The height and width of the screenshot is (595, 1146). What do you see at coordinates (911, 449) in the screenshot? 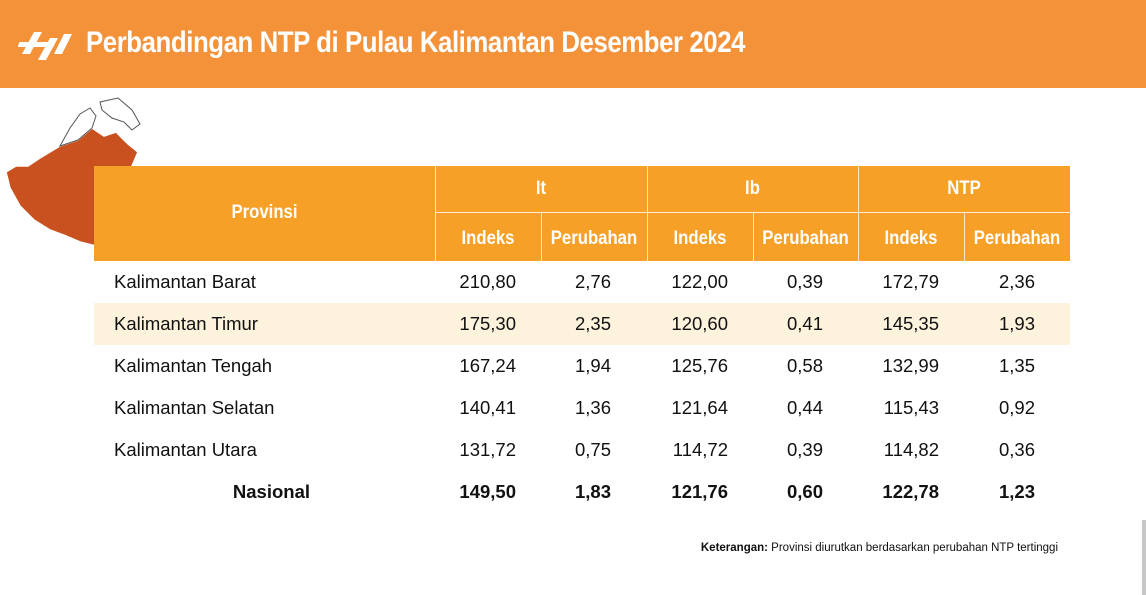
I see `ntp-indeks: 114,82` at bounding box center [911, 449].